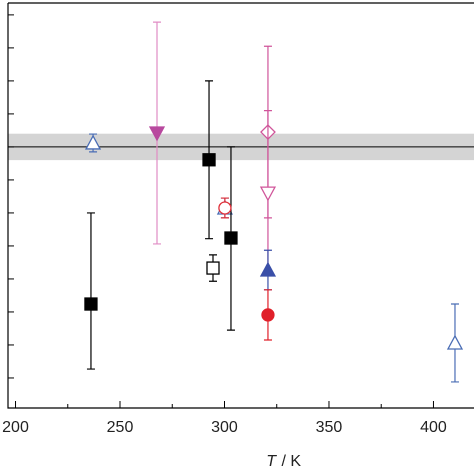  I want to click on x-tick-label: 400, so click(433, 427).